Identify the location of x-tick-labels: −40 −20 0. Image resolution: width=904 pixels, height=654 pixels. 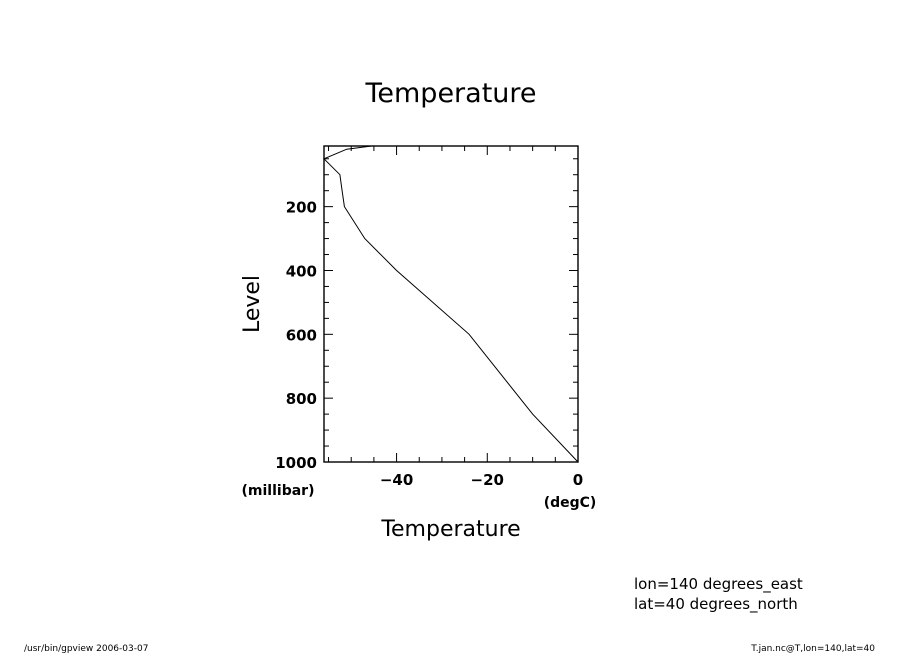
(481, 480).